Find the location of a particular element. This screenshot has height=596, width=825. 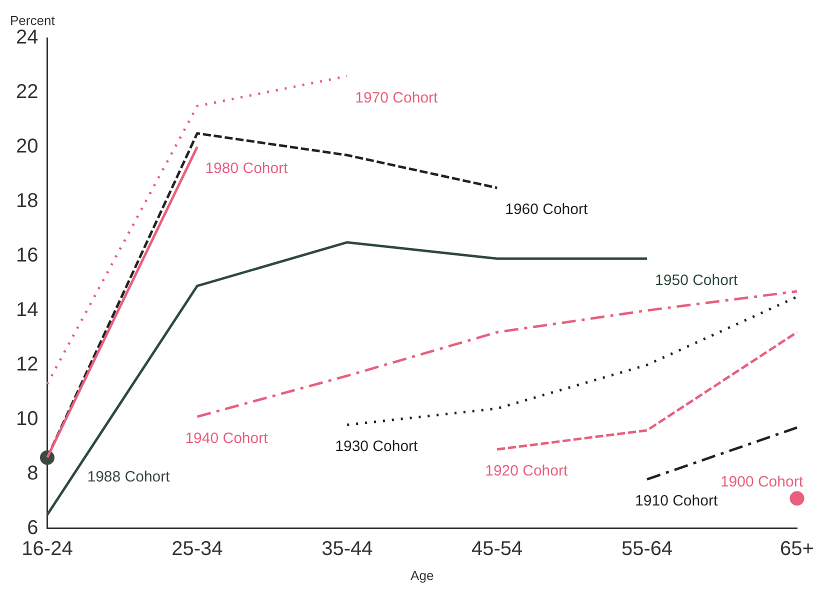

series-label: 1970 Cohort is located at coordinates (397, 97).